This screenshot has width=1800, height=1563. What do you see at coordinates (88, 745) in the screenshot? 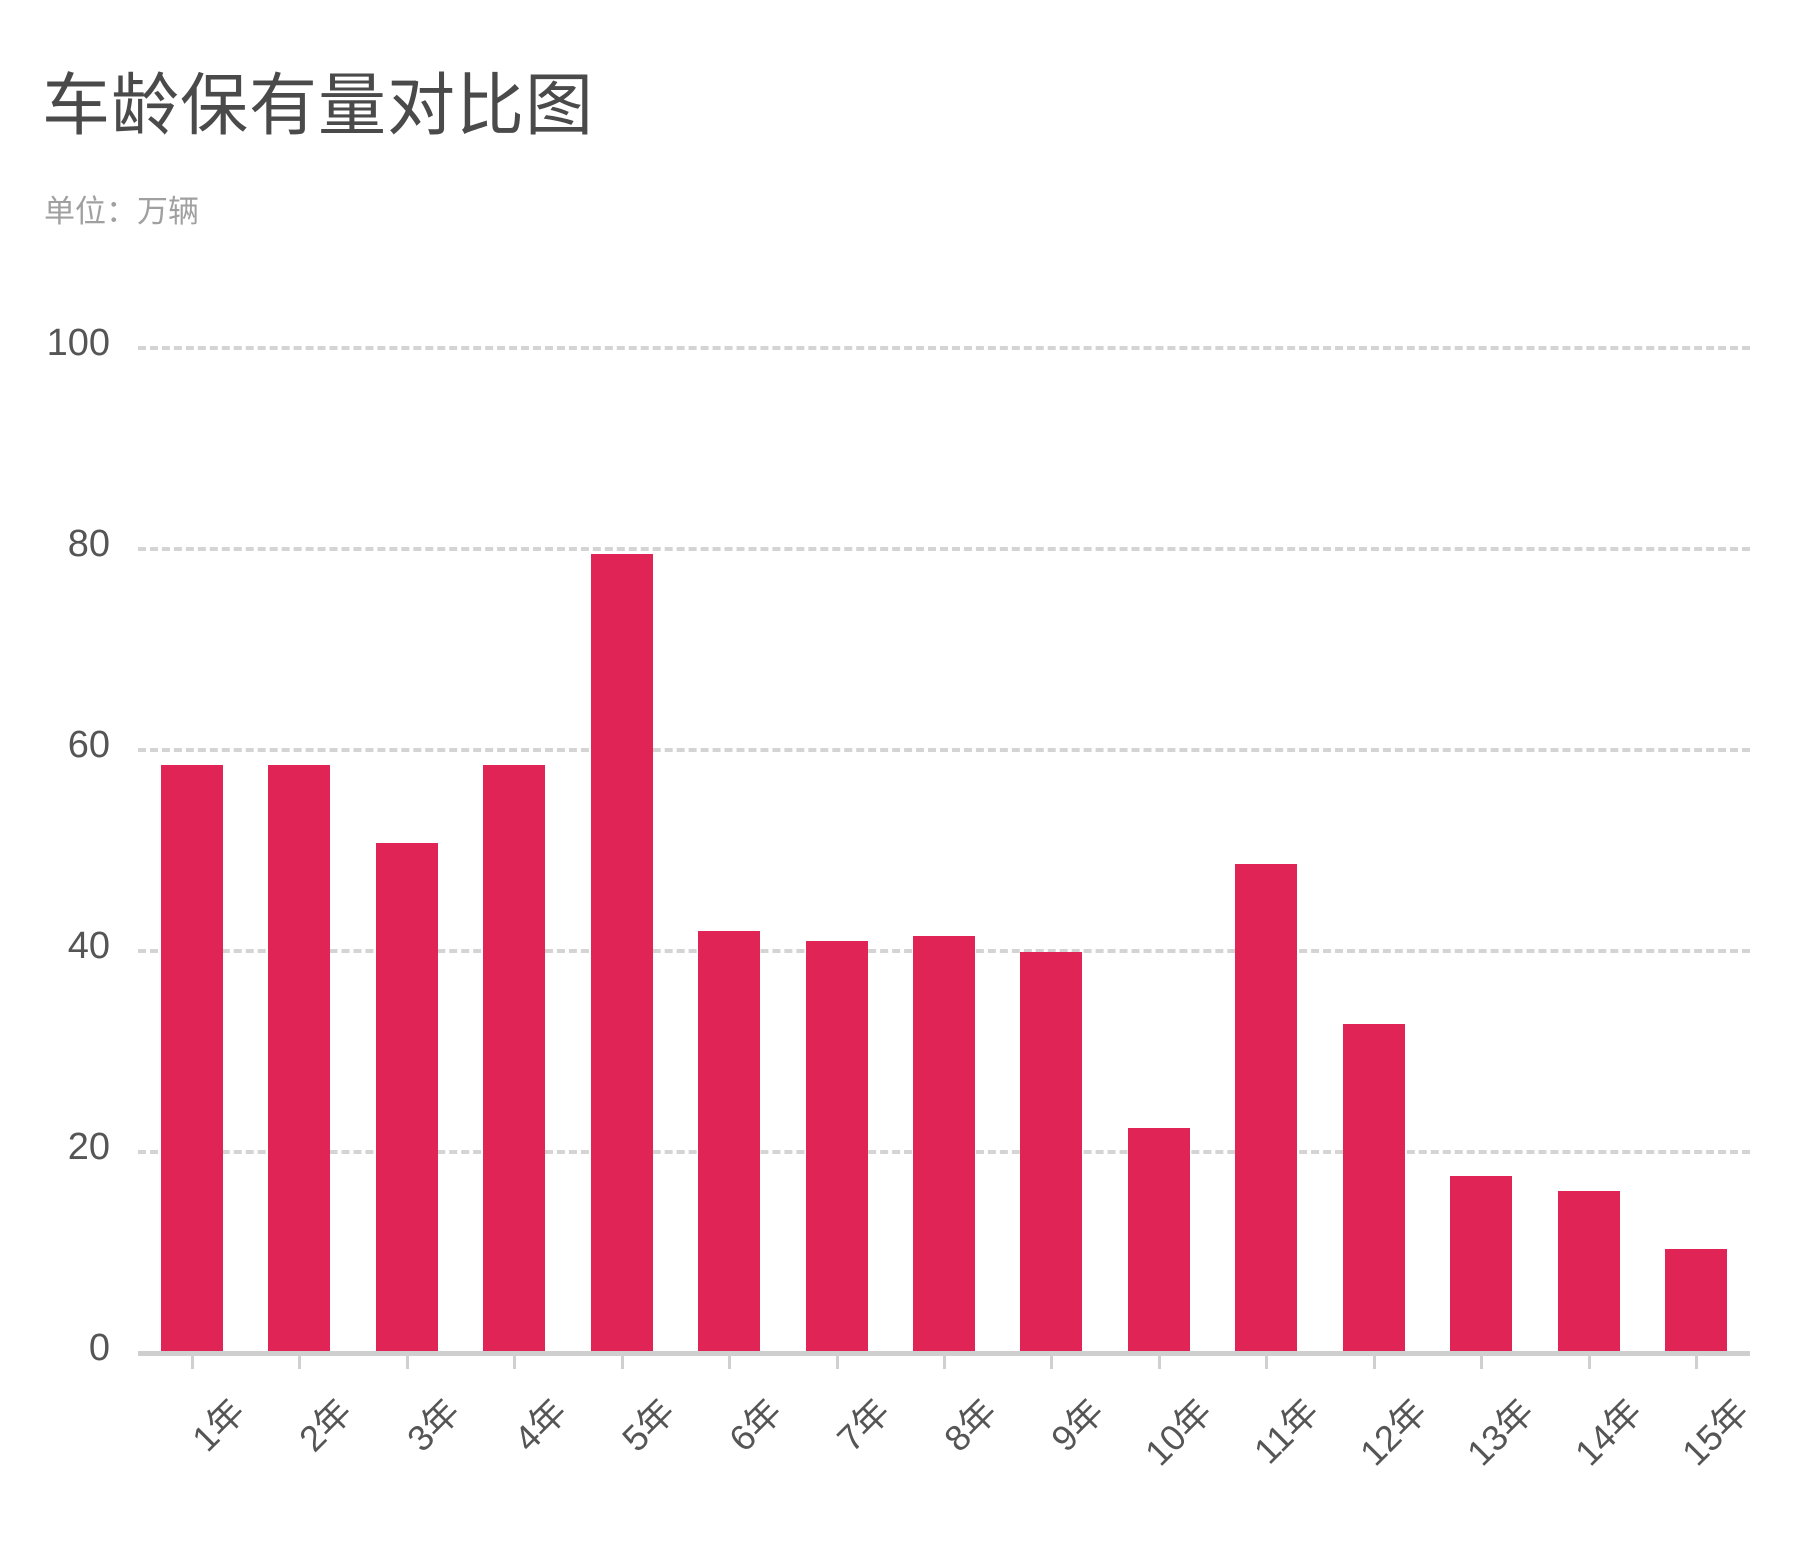
I see `y-axis-tick-label: 60` at bounding box center [88, 745].